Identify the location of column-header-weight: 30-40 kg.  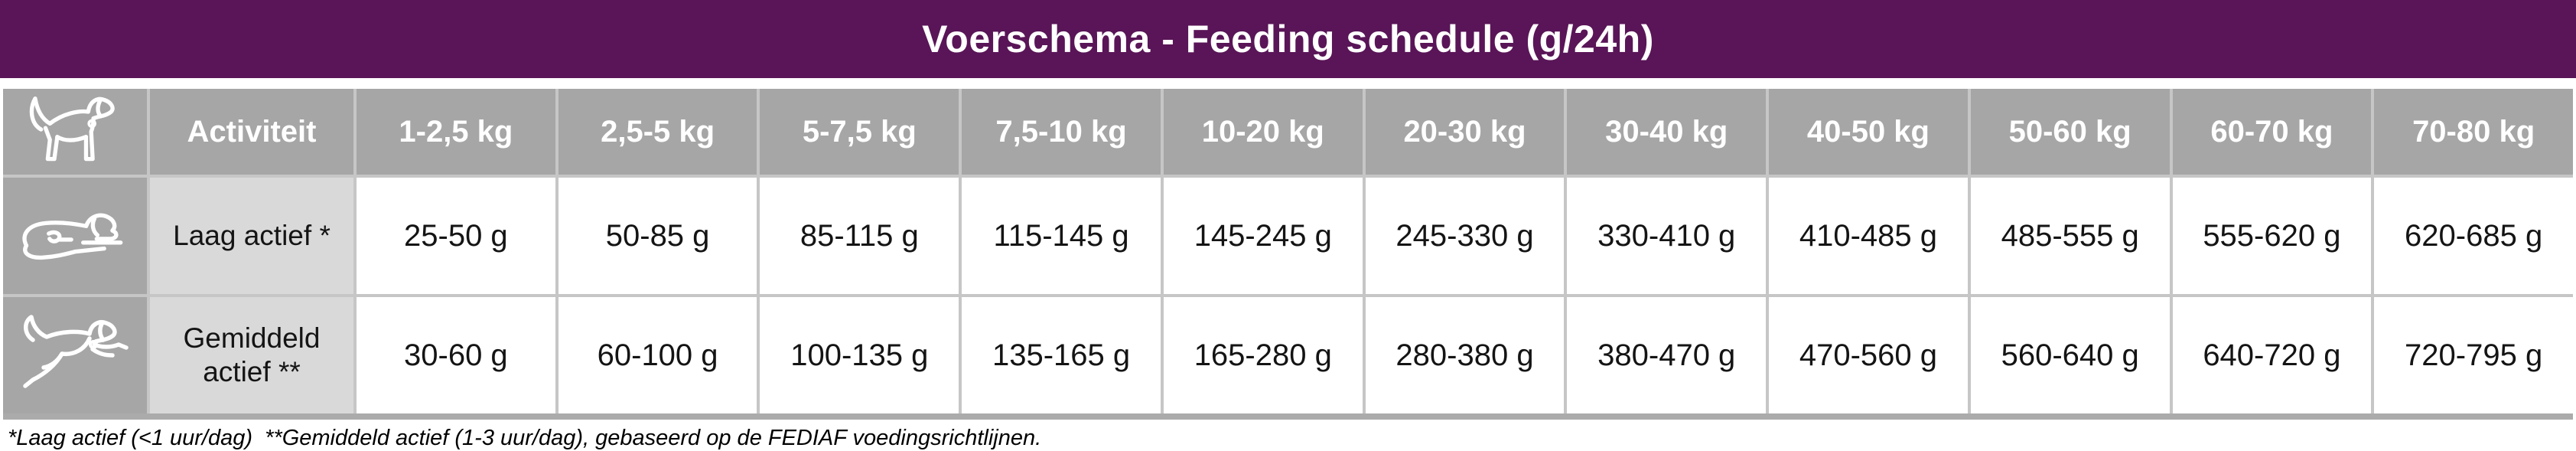
(1667, 132).